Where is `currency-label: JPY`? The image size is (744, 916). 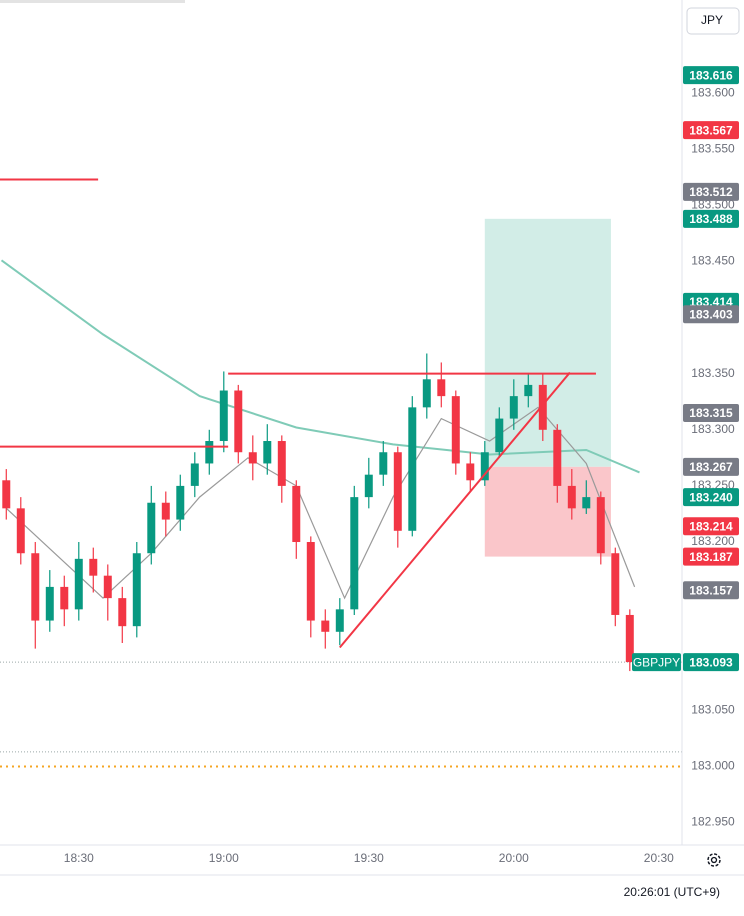
currency-label: JPY is located at coordinates (712, 20).